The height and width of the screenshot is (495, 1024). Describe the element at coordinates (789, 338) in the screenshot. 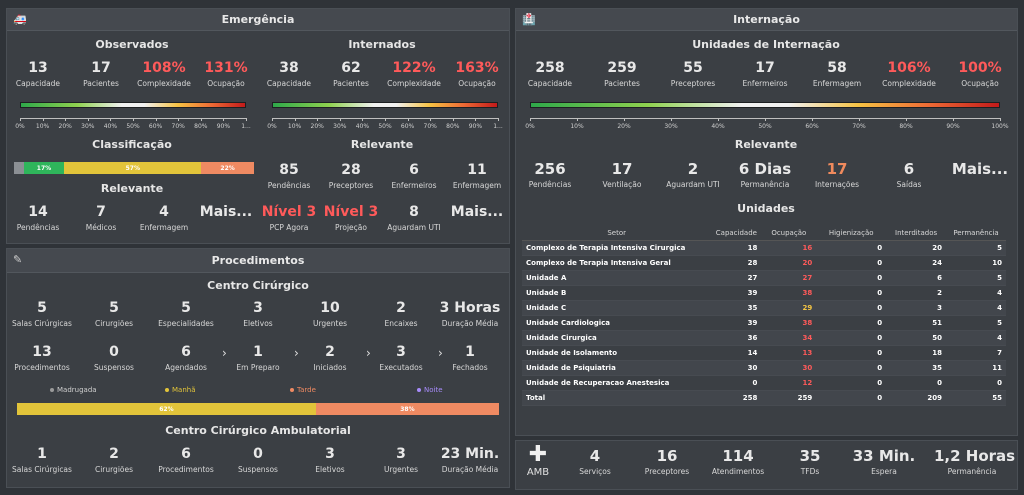

I see `table-cell: 34` at that location.